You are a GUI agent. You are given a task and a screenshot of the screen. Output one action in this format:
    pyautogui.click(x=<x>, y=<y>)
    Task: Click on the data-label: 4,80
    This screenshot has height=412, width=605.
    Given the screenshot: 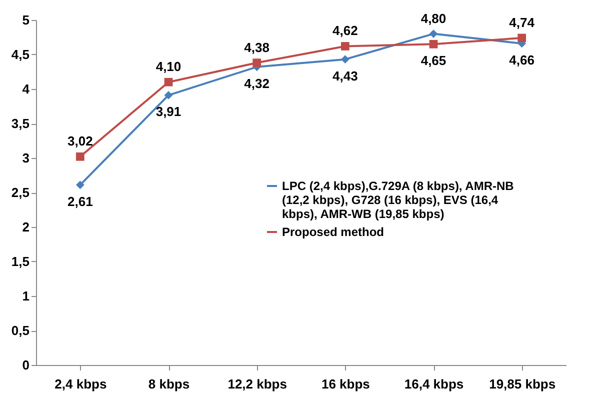 What is the action you would take?
    pyautogui.click(x=433, y=18)
    